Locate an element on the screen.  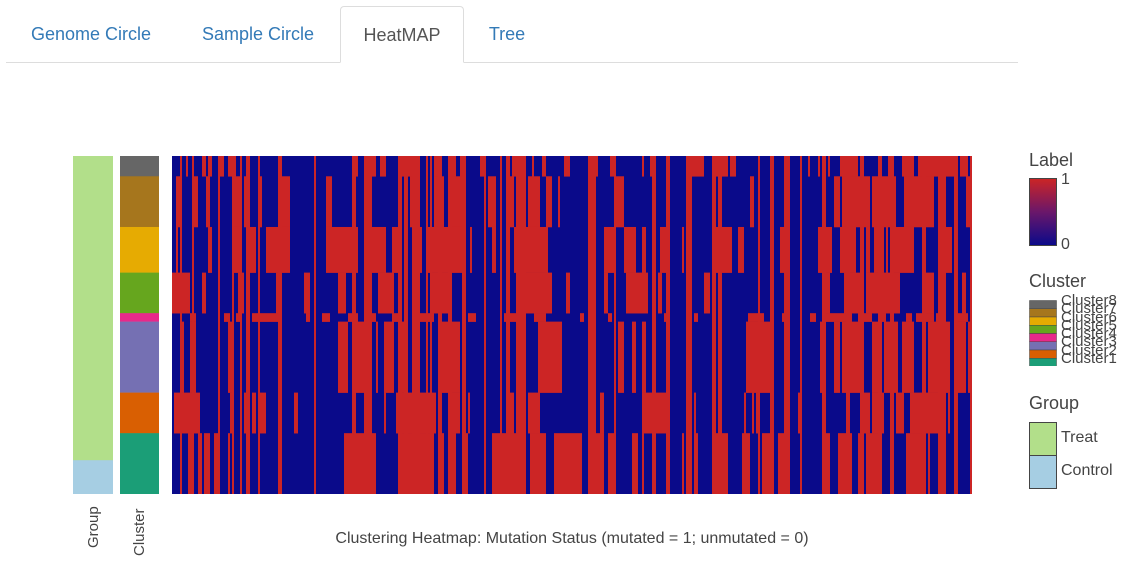
tab-tree: Tree is located at coordinates (507, 34).